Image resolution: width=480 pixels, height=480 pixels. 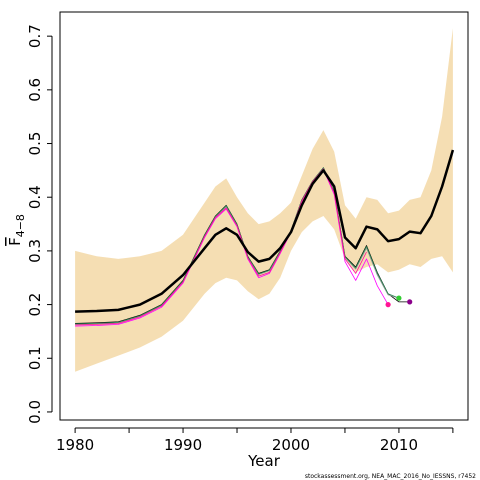 What do you see at coordinates (291, 445) in the screenshot?
I see `x-tick-label-2000: 2000` at bounding box center [291, 445].